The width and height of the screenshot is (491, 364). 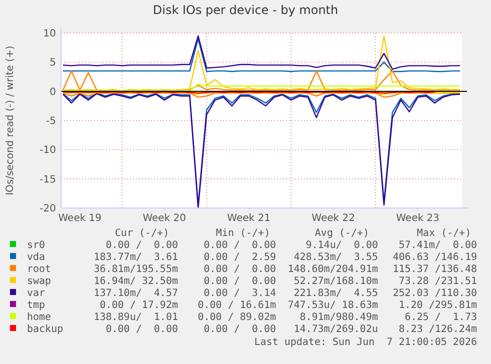 I want to click on text: 137.10m/ 4.57, so click(x=136, y=293).